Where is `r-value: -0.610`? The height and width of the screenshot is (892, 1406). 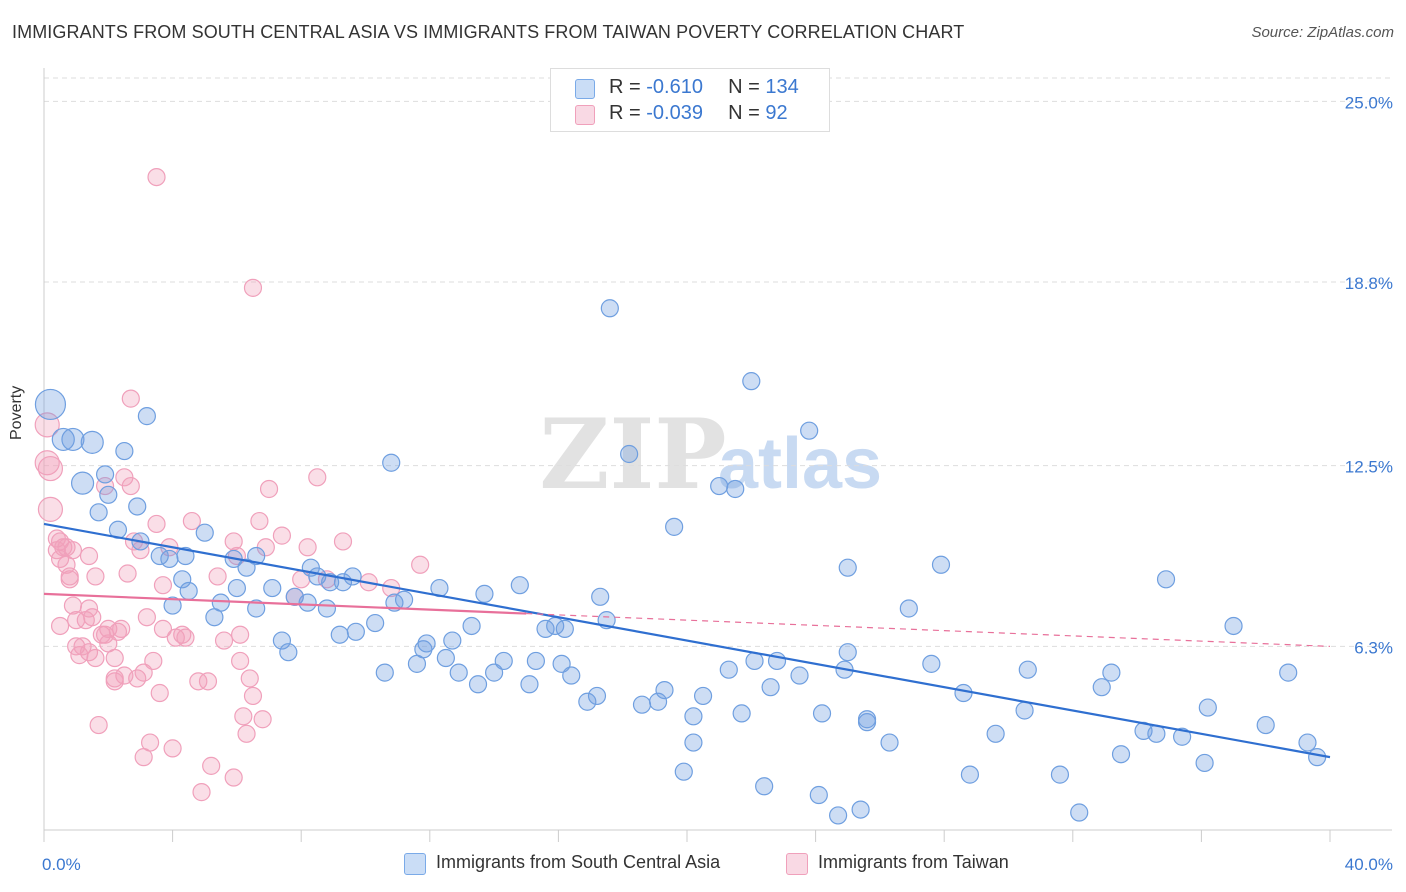 r-value: -0.610 is located at coordinates (674, 87).